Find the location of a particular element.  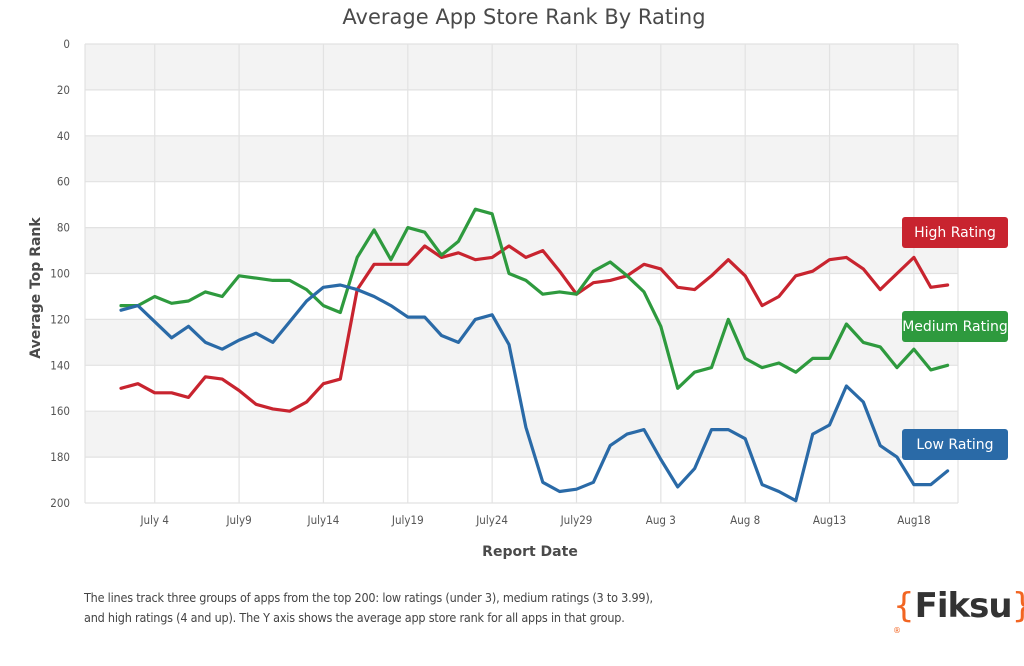

logo-registered-mark: ® is located at coordinates (897, 630).